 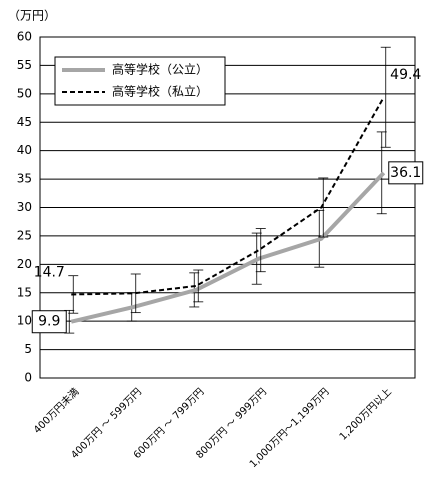 I want to click on y-tick-label: 20, so click(x=24, y=264).